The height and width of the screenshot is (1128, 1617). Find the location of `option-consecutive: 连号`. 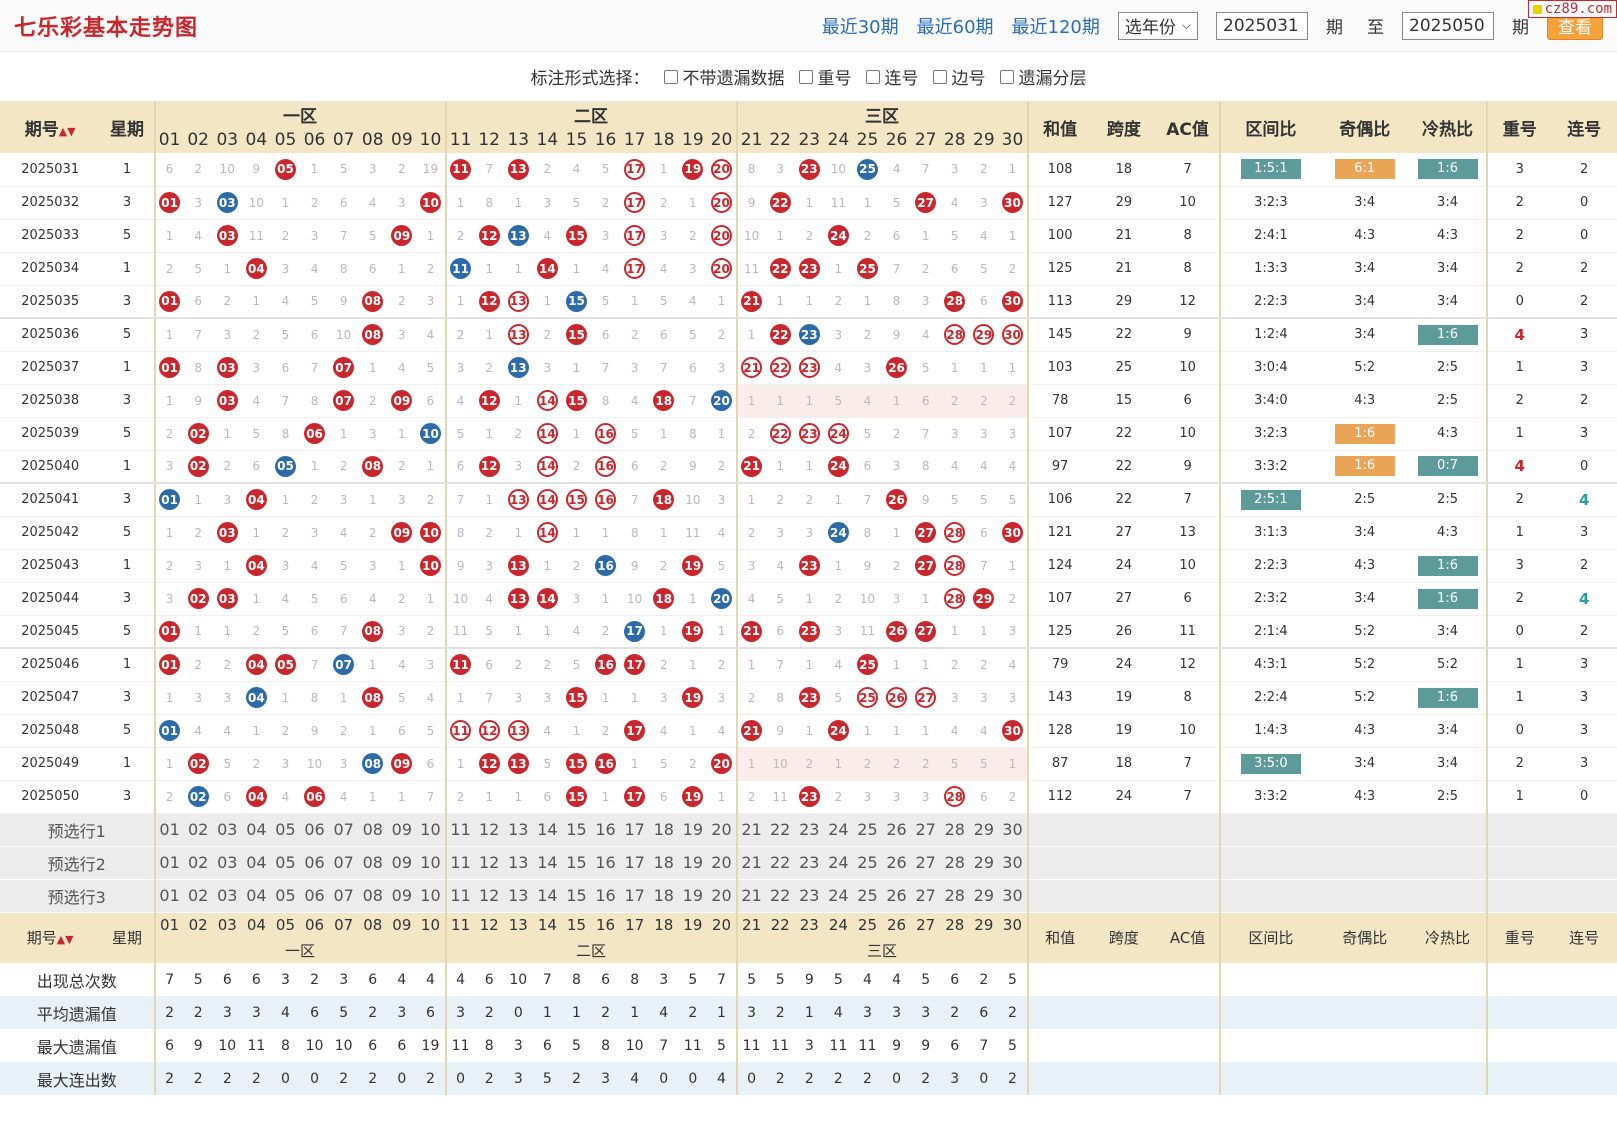

option-consecutive: 连号 is located at coordinates (892, 76).